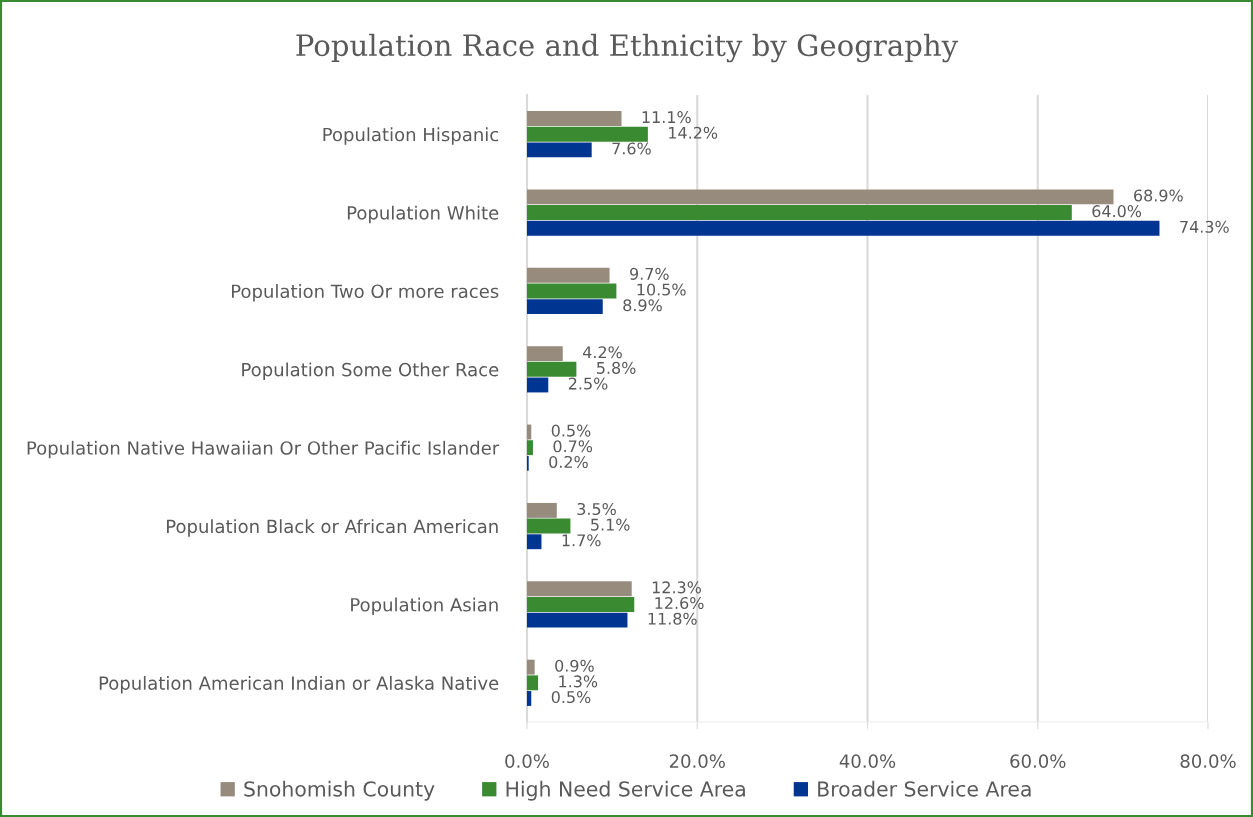 The image size is (1253, 817). Describe the element at coordinates (573, 446) in the screenshot. I see `data-label: 0.7%` at that location.